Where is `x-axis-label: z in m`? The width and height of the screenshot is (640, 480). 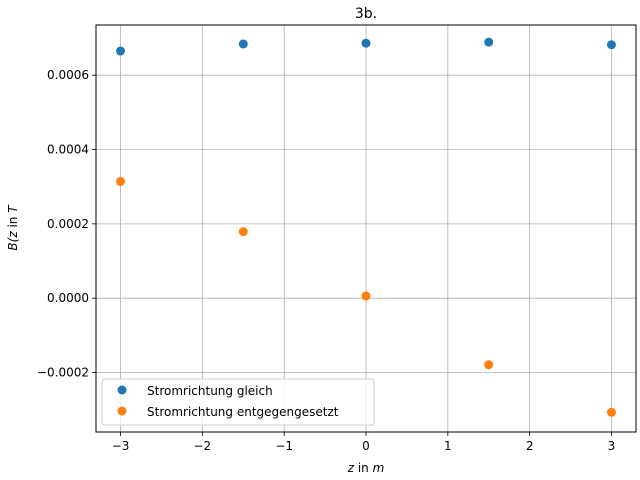
x-axis-label: z in m is located at coordinates (366, 468).